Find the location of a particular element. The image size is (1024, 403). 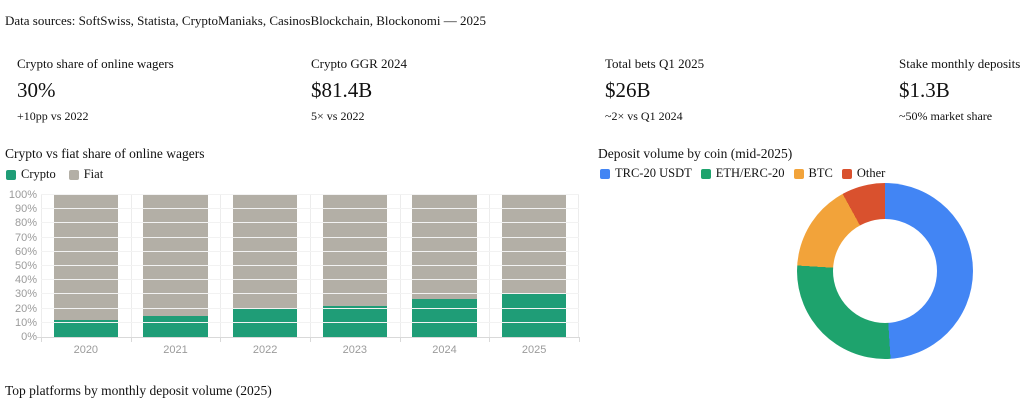

legend-item-trc20: TRC-20 USDT is located at coordinates (646, 173).